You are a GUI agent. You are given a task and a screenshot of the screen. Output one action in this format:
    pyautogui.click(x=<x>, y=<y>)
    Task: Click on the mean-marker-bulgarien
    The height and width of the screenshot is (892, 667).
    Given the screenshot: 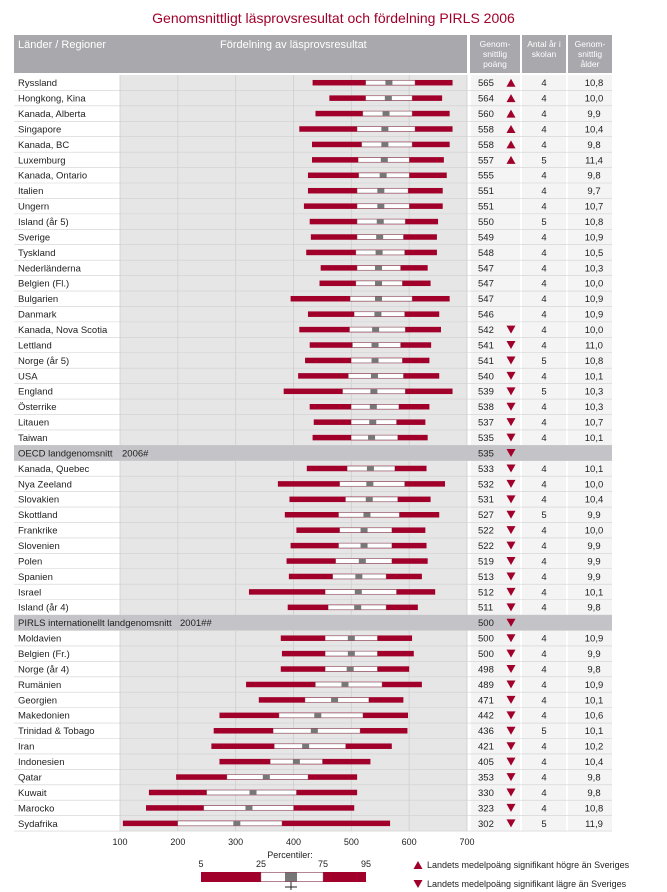 What is the action you would take?
    pyautogui.click(x=379, y=298)
    